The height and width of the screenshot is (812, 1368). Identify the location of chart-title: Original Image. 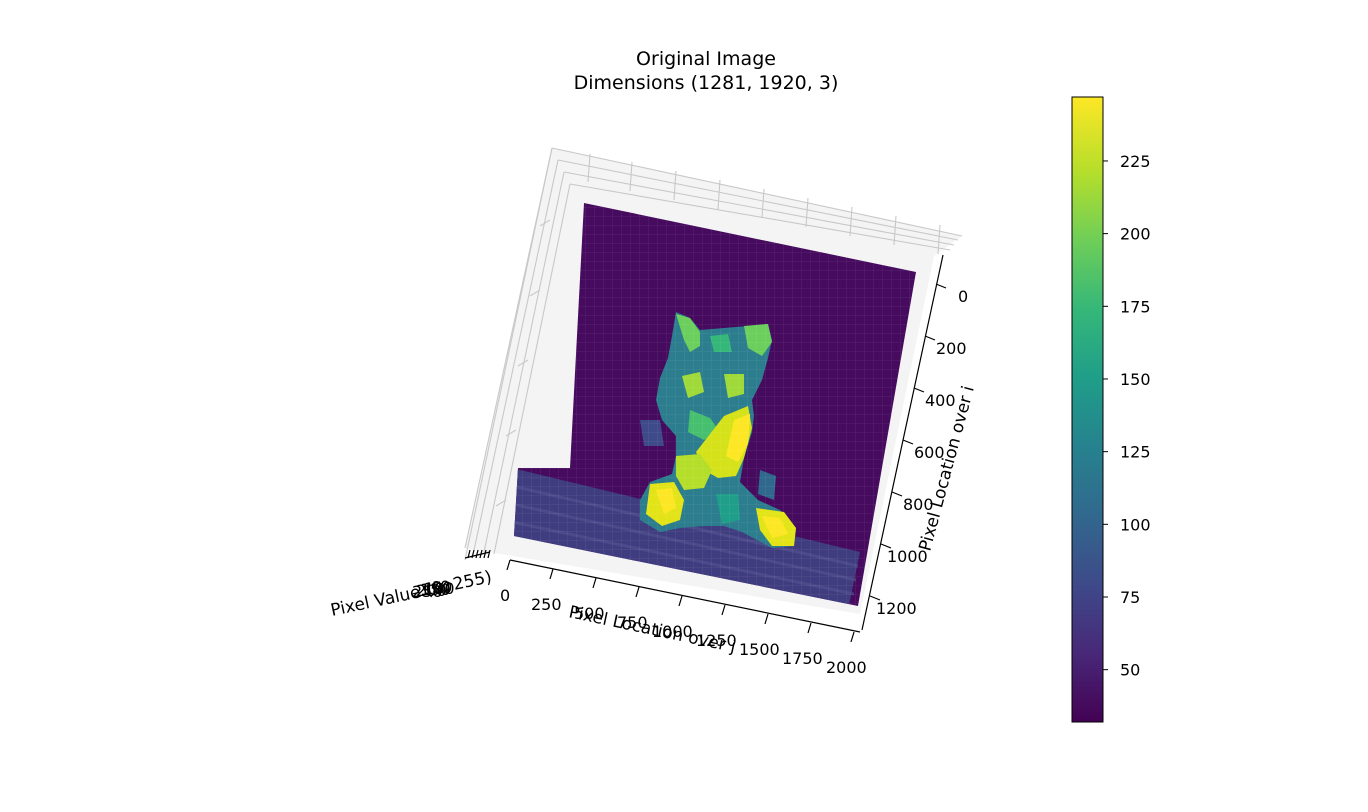
(706, 59).